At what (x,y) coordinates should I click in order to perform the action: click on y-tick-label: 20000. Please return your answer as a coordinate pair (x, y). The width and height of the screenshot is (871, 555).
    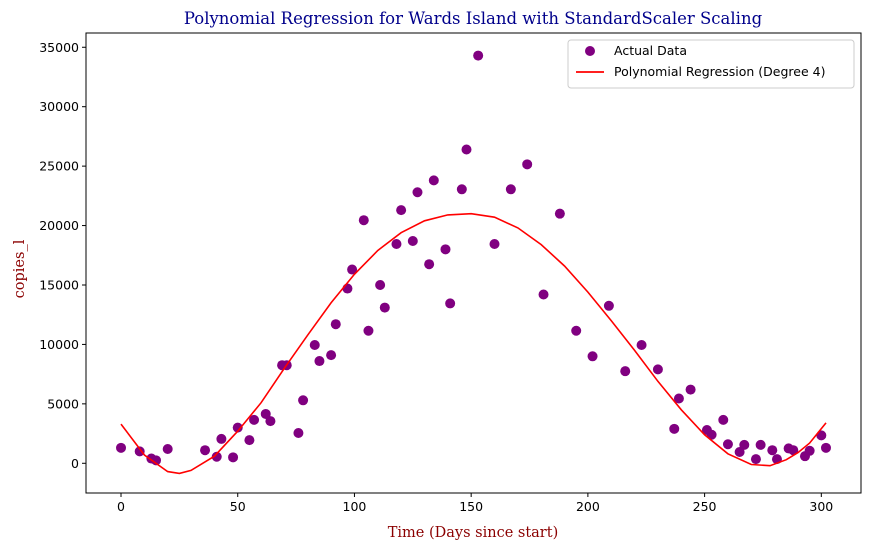
    Looking at the image, I should click on (59, 225).